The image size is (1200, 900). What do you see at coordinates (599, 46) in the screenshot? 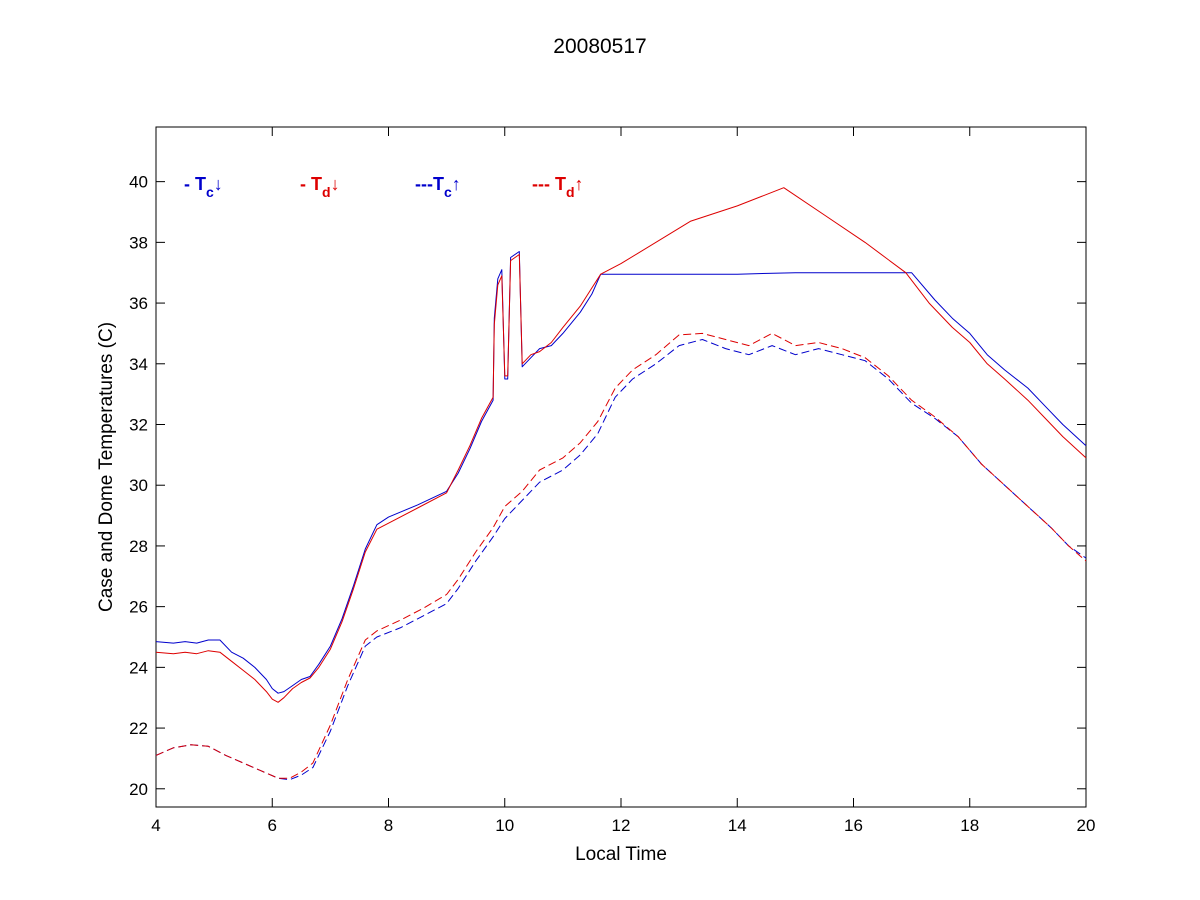
I see `chart-title: 20080517` at bounding box center [599, 46].